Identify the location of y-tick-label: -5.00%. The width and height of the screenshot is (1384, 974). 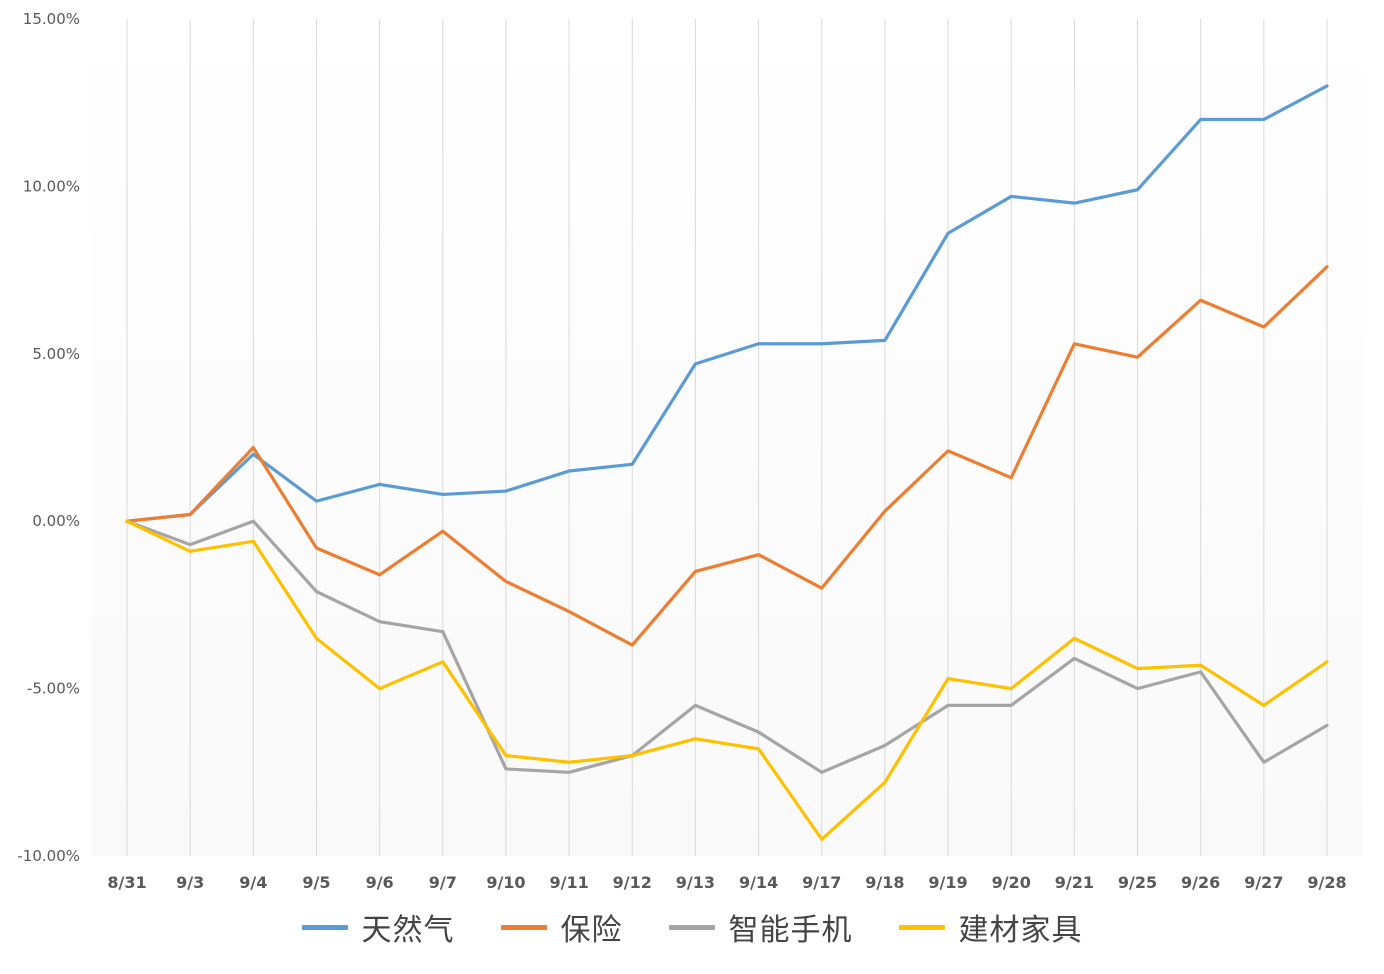
(53, 689).